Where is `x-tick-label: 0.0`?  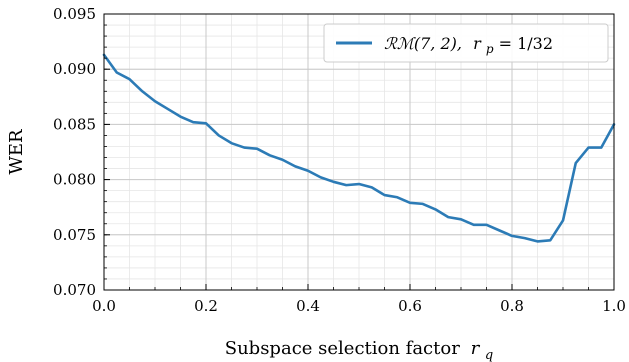 x-tick-label: 0.0 is located at coordinates (104, 306).